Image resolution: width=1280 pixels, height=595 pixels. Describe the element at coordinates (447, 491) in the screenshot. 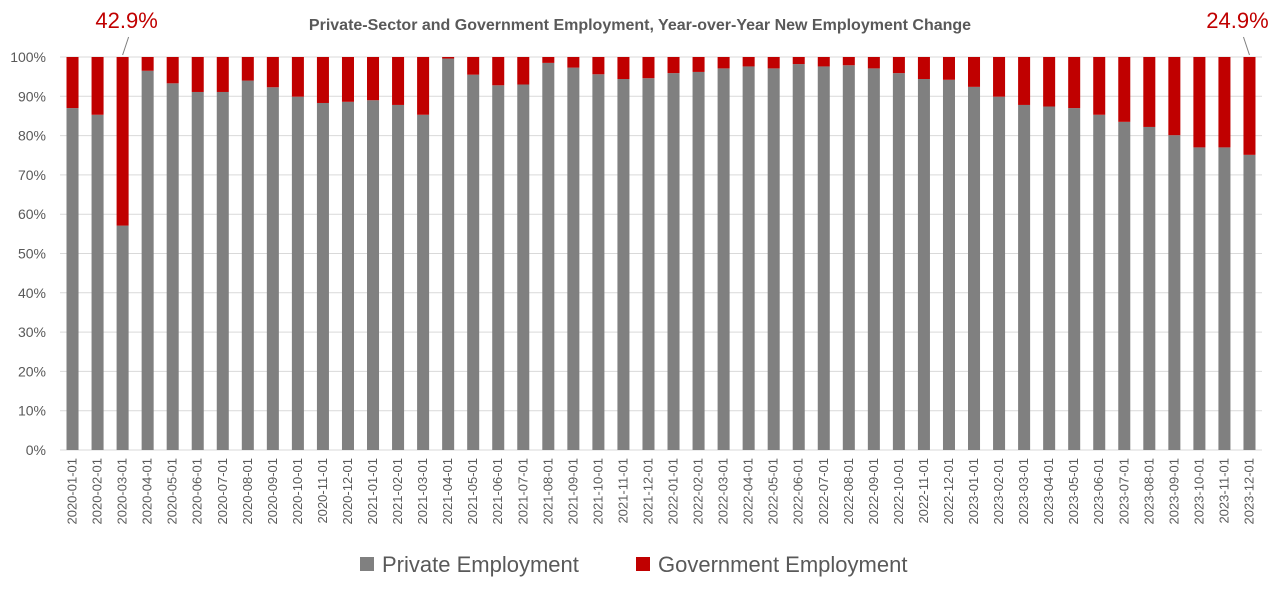

I see `x-tick-label: 2021-04-01` at that location.